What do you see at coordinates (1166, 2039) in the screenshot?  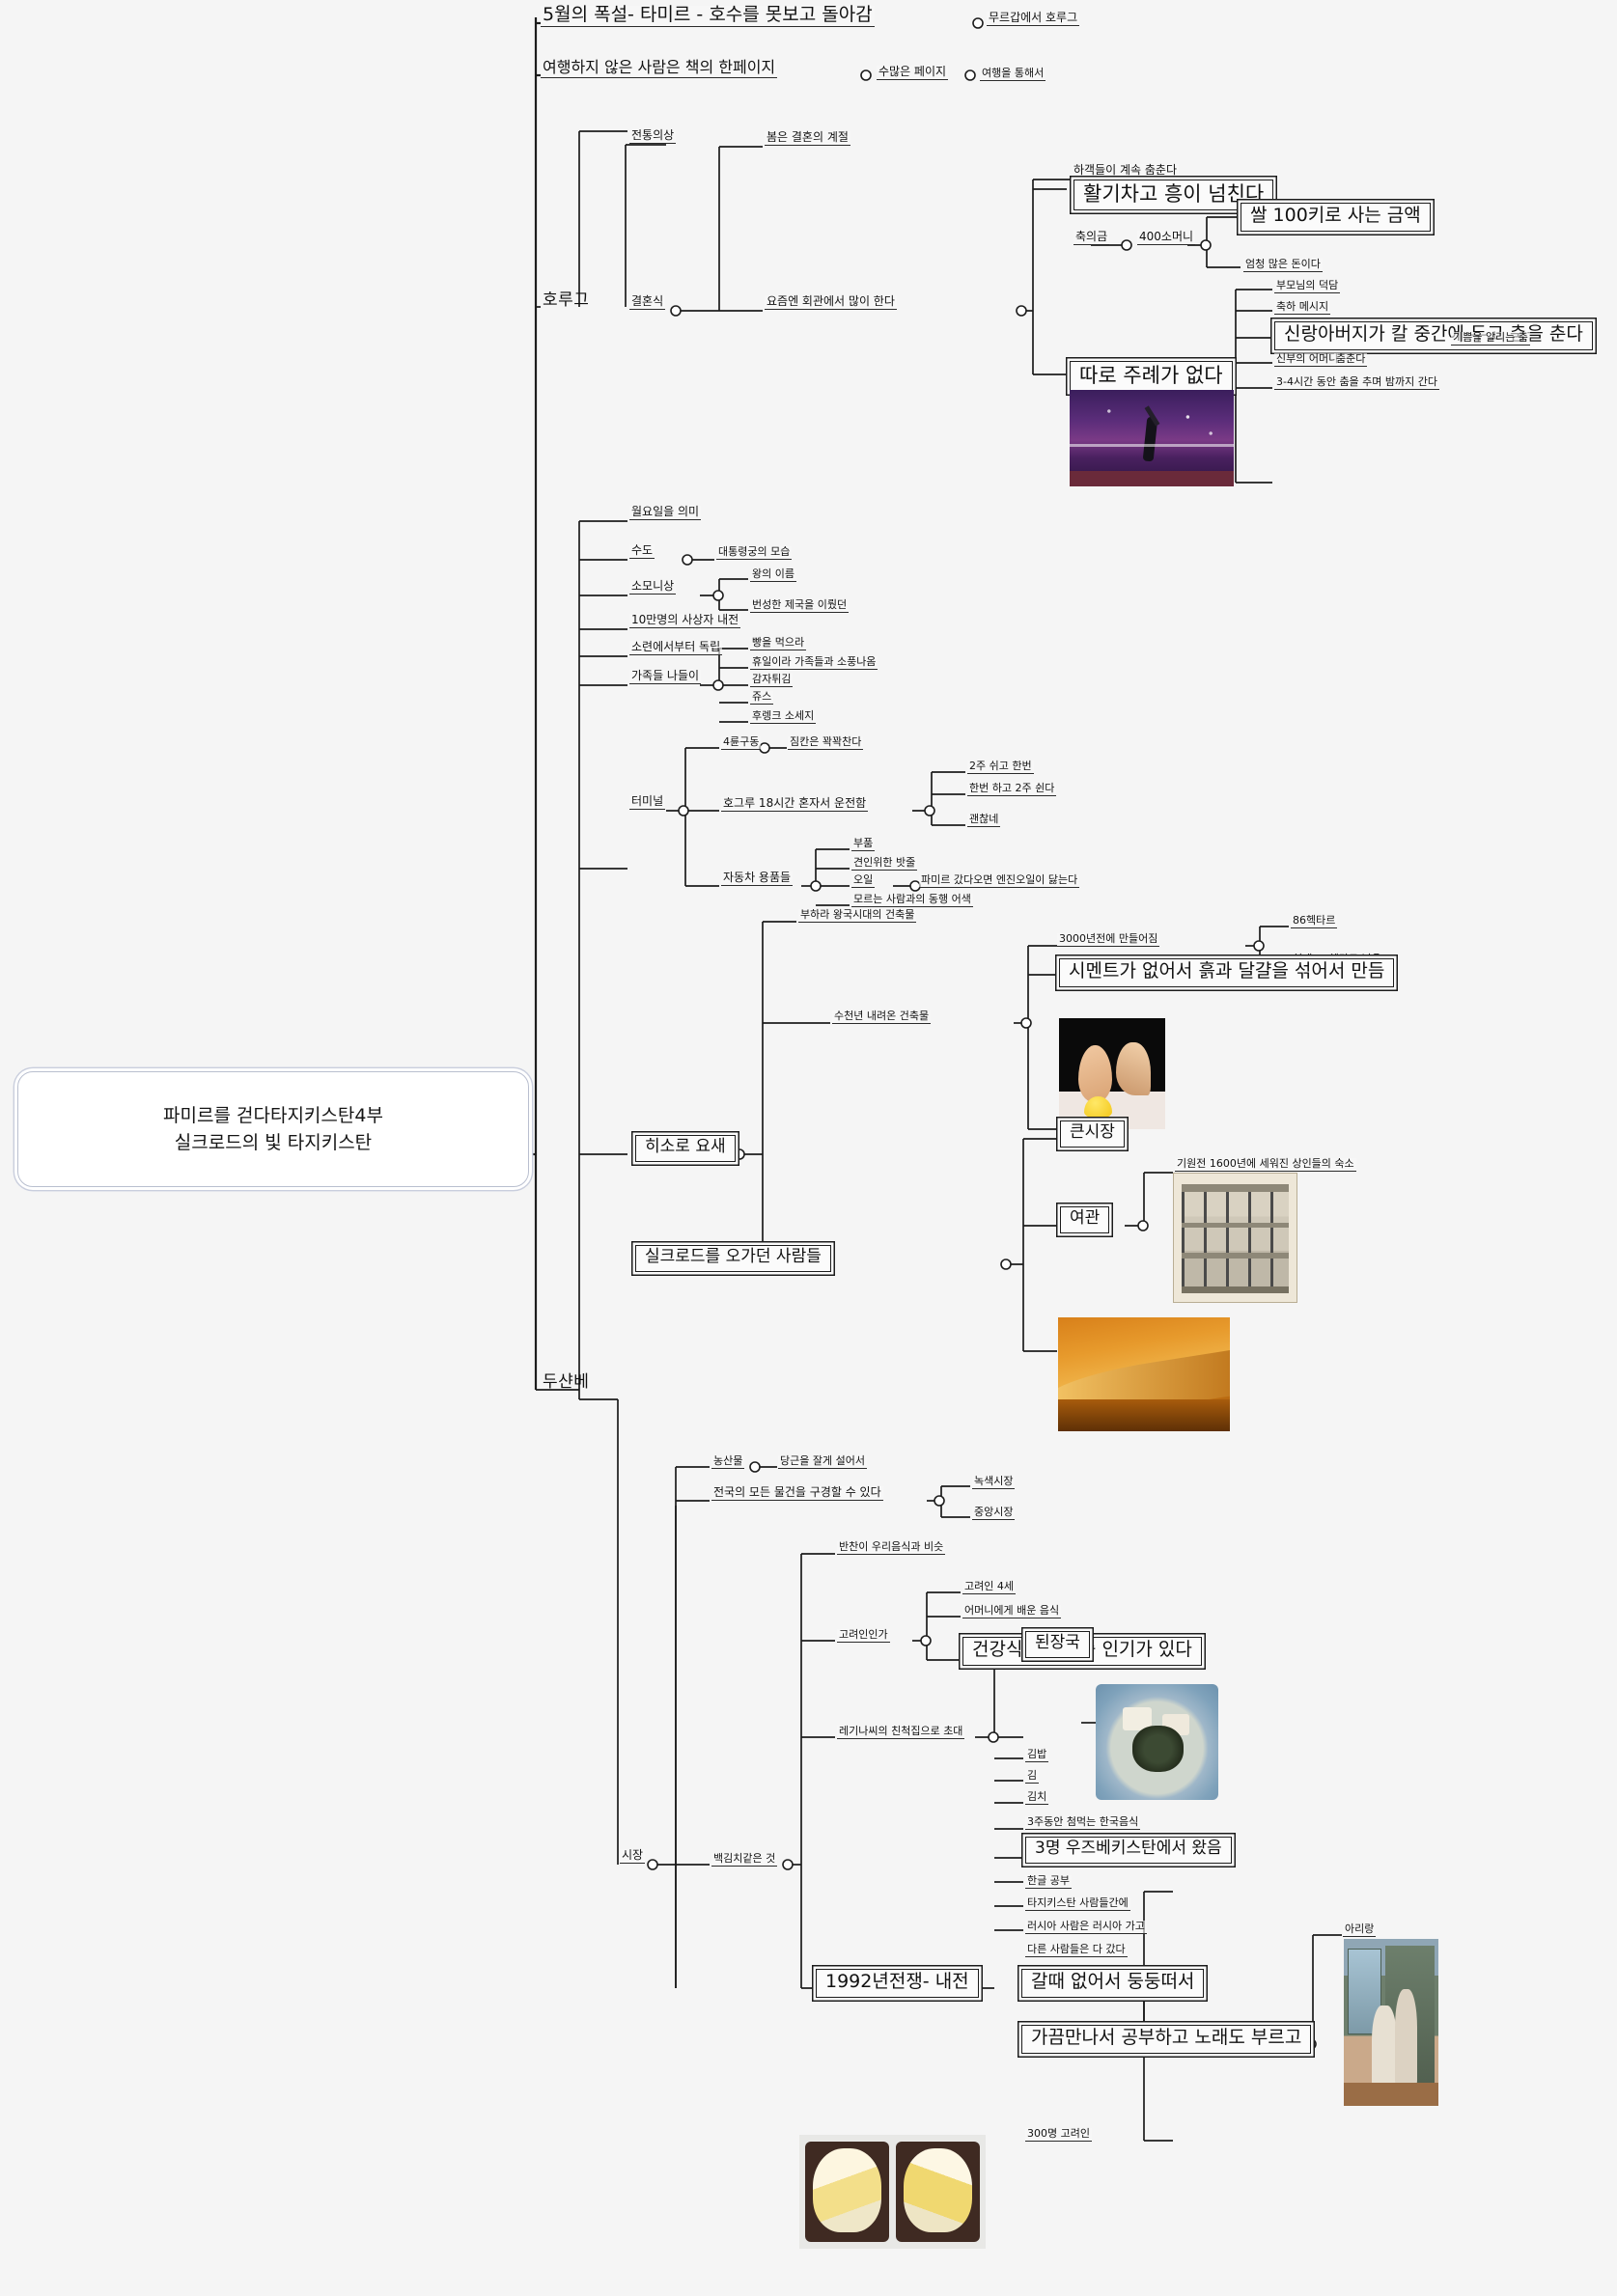 I see `box-meet-study-sing: 가끔만나서 공부하고 노래도 부르고` at bounding box center [1166, 2039].